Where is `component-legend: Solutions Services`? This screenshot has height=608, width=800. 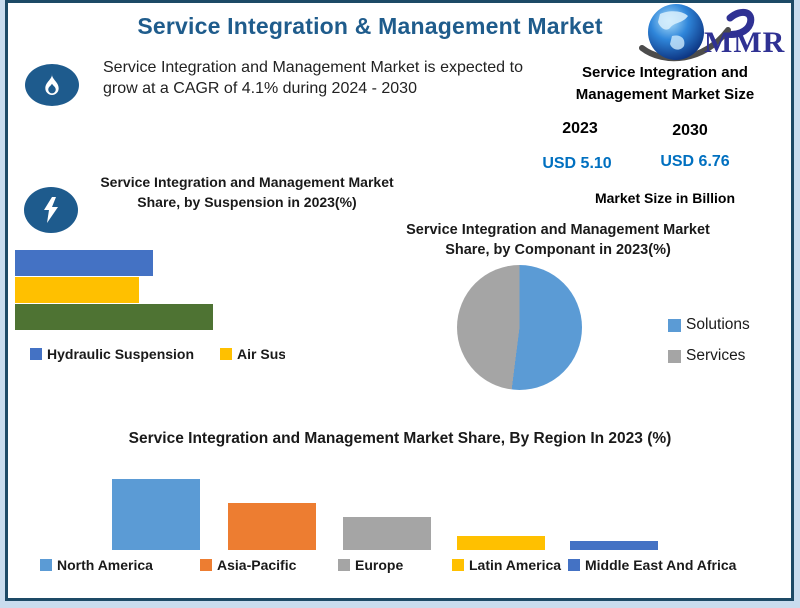 component-legend: Solutions Services is located at coordinates (709, 347).